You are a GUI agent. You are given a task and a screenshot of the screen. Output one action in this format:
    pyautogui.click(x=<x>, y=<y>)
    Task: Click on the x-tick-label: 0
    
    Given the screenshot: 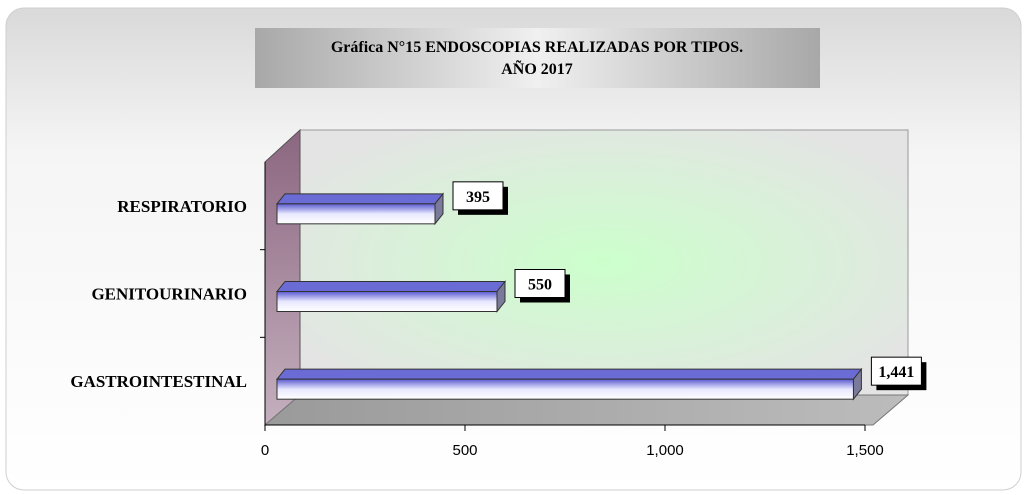 What is the action you would take?
    pyautogui.click(x=265, y=450)
    